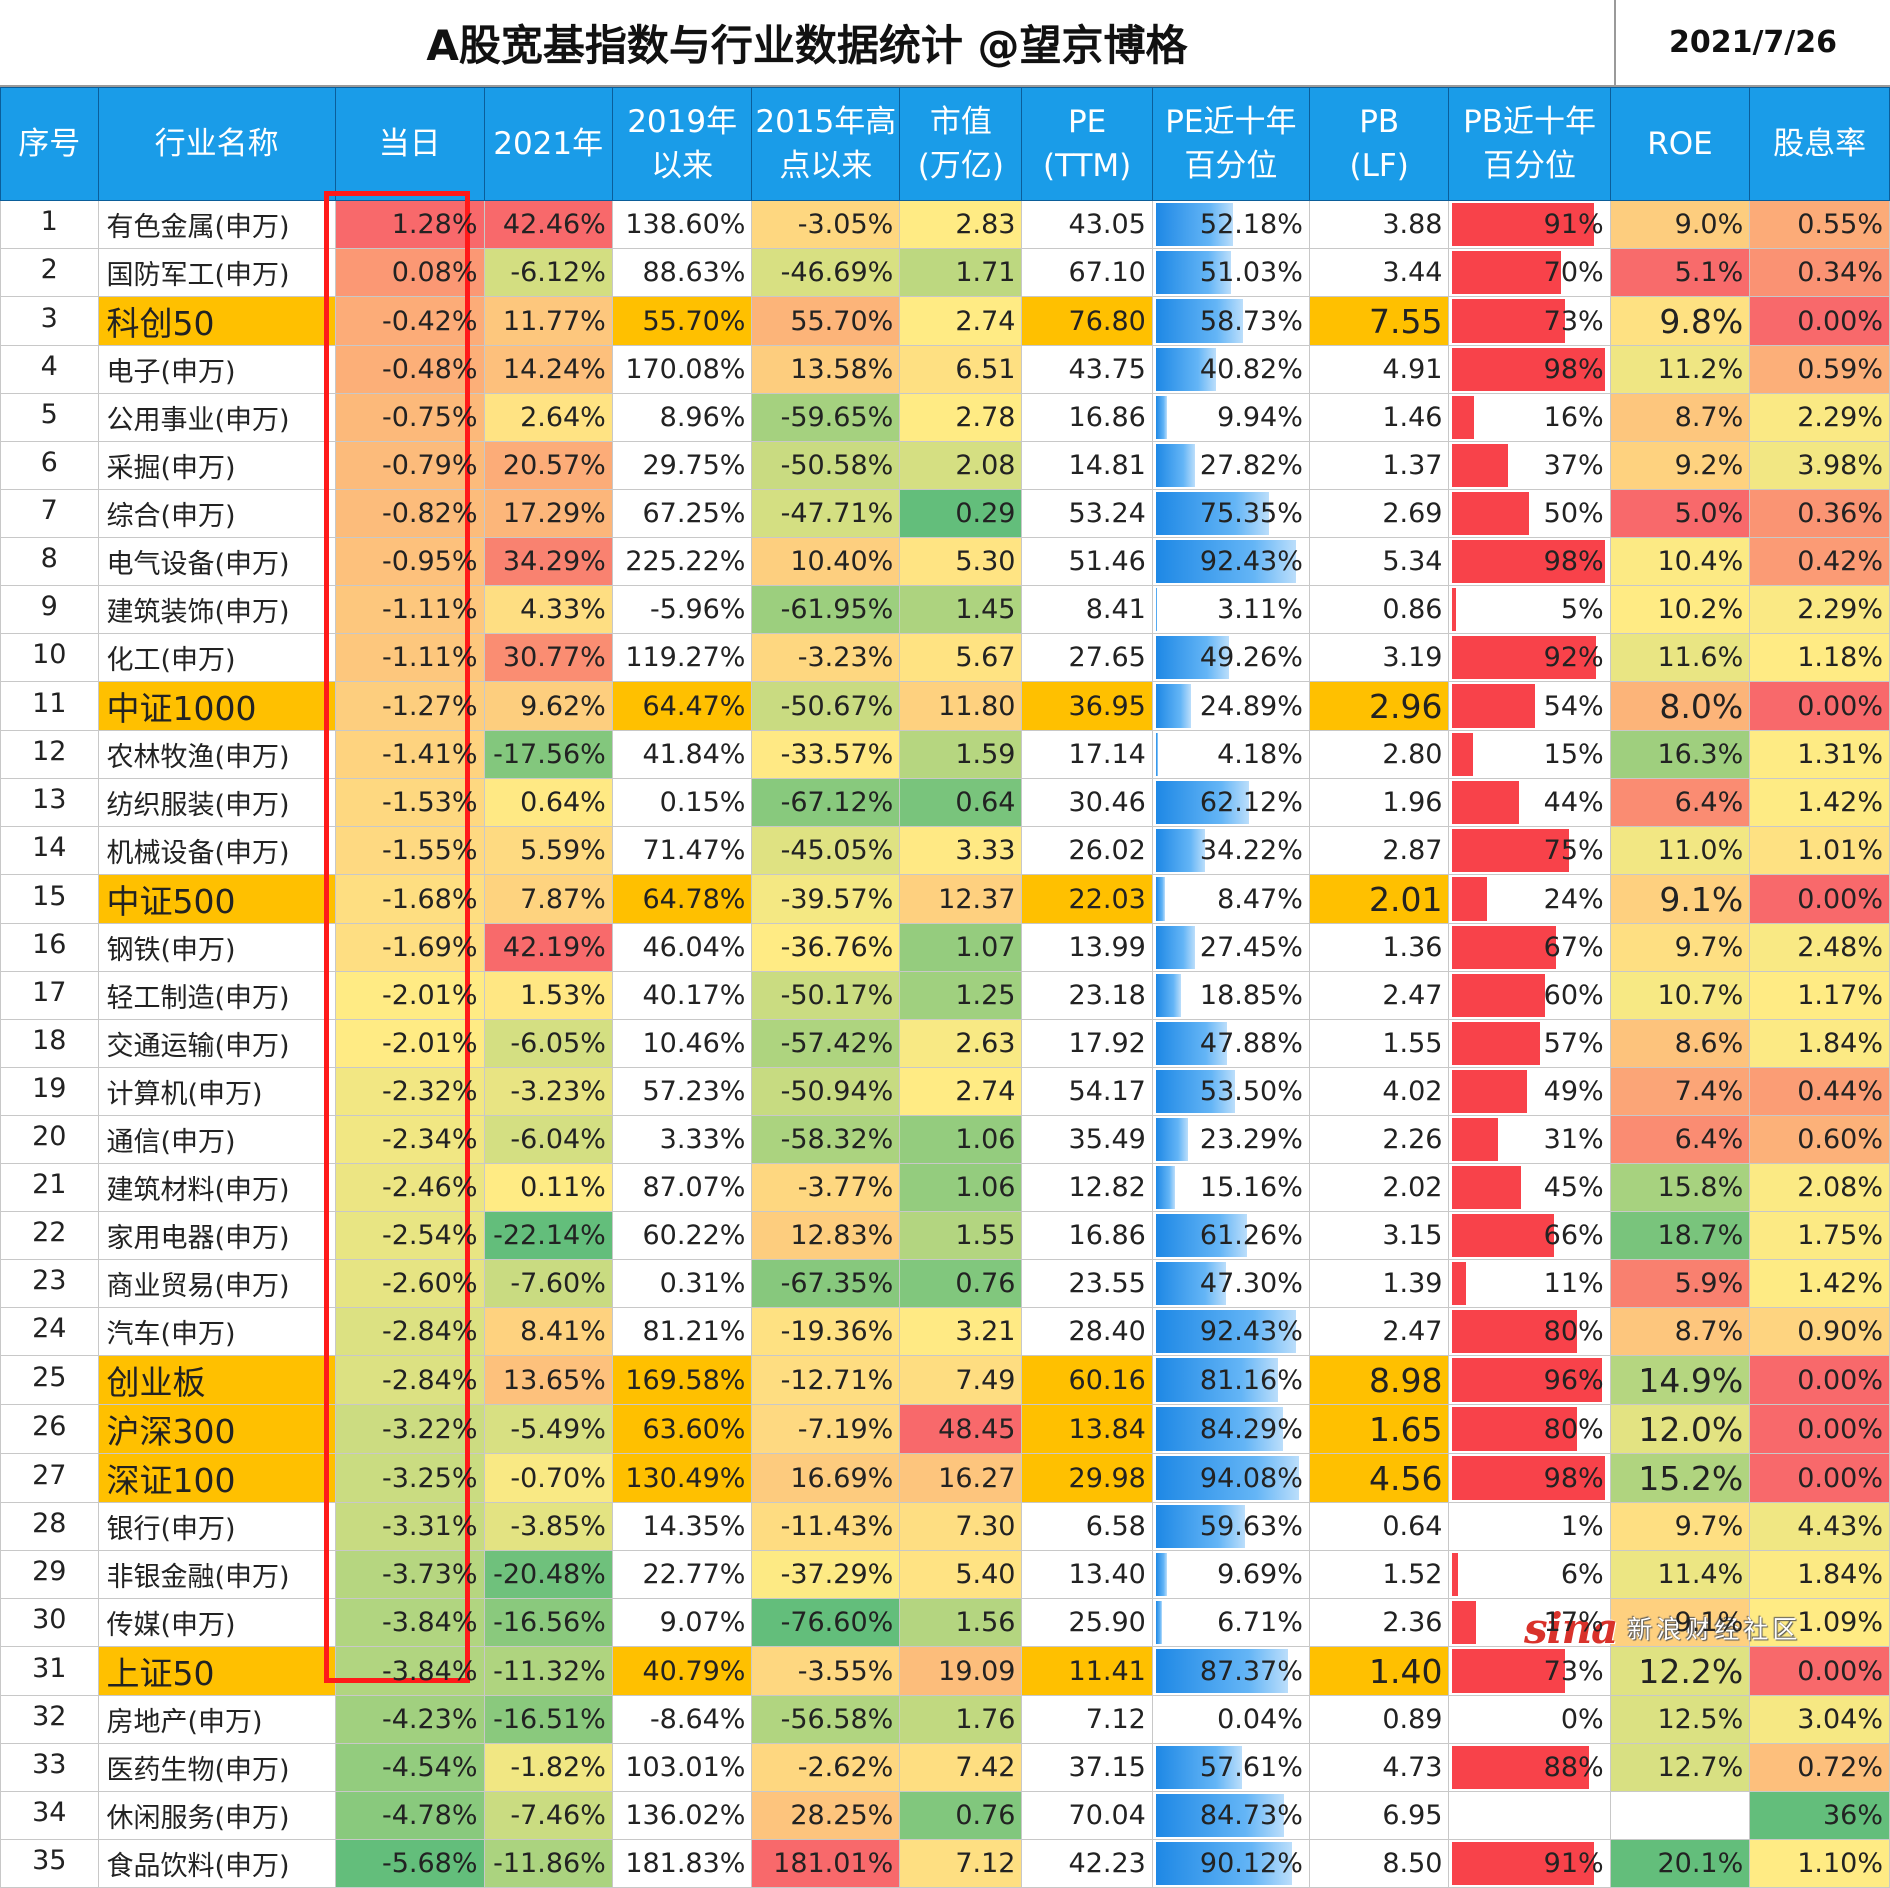 The width and height of the screenshot is (1890, 1888). What do you see at coordinates (961, 1331) in the screenshot?
I see `cell-market-cap: 3.21` at bounding box center [961, 1331].